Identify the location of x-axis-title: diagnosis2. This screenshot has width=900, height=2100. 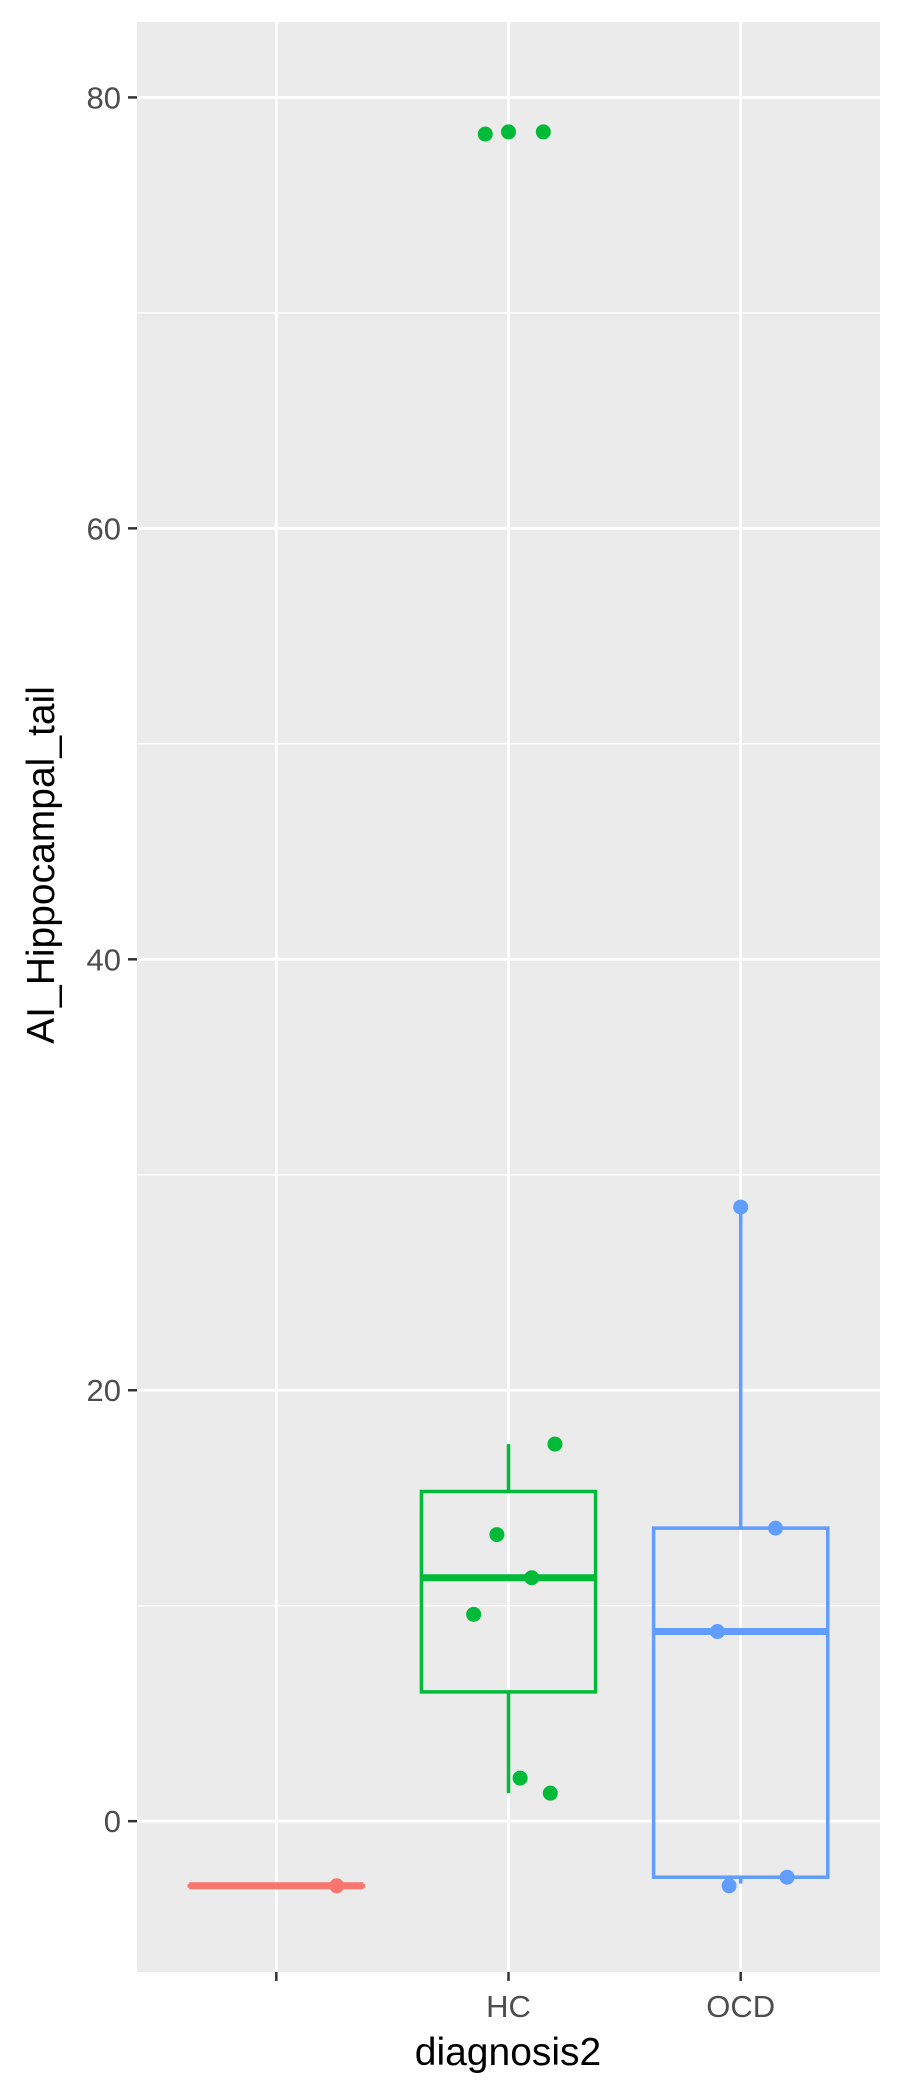
(508, 2052).